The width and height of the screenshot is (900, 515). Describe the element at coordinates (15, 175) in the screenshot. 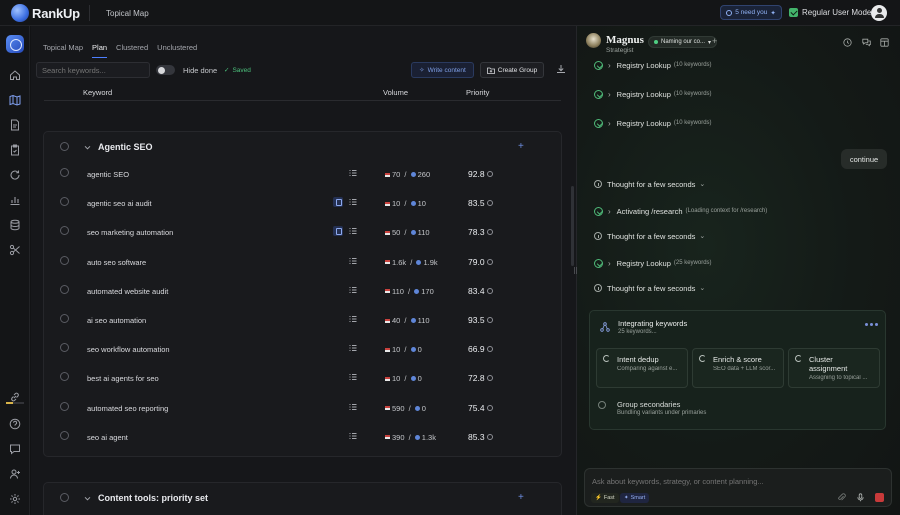

I see `refresh-icon` at that location.